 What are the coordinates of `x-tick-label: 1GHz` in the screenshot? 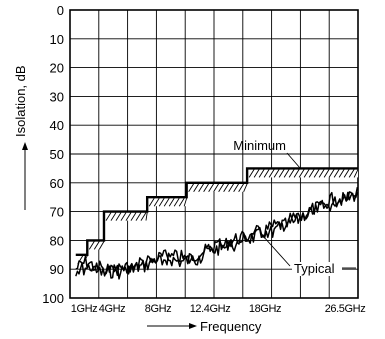 It's located at (84, 309).